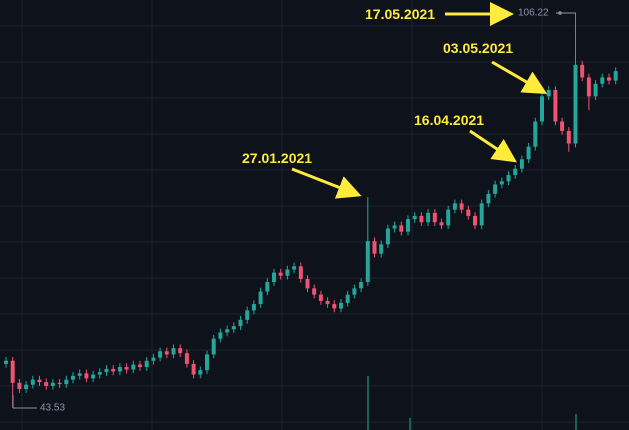 Image resolution: width=629 pixels, height=430 pixels. Describe the element at coordinates (400, 14) in the screenshot. I see `annotation: 17.05.2021` at that location.